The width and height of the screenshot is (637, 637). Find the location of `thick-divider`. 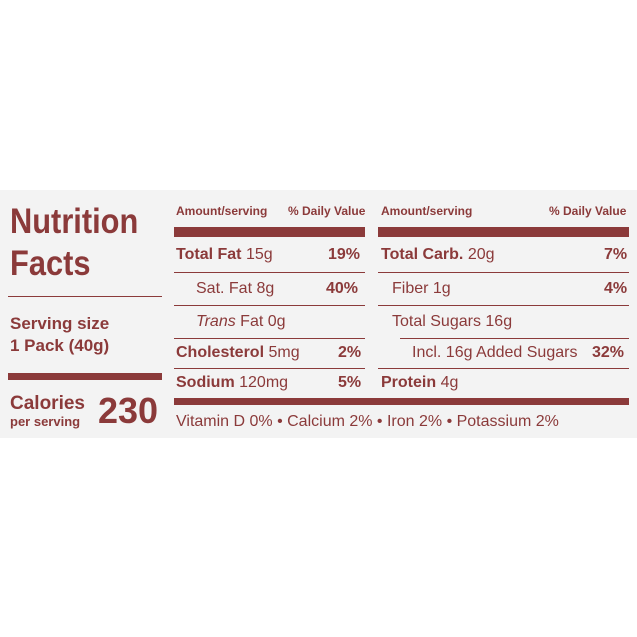

thick-divider is located at coordinates (85, 376).